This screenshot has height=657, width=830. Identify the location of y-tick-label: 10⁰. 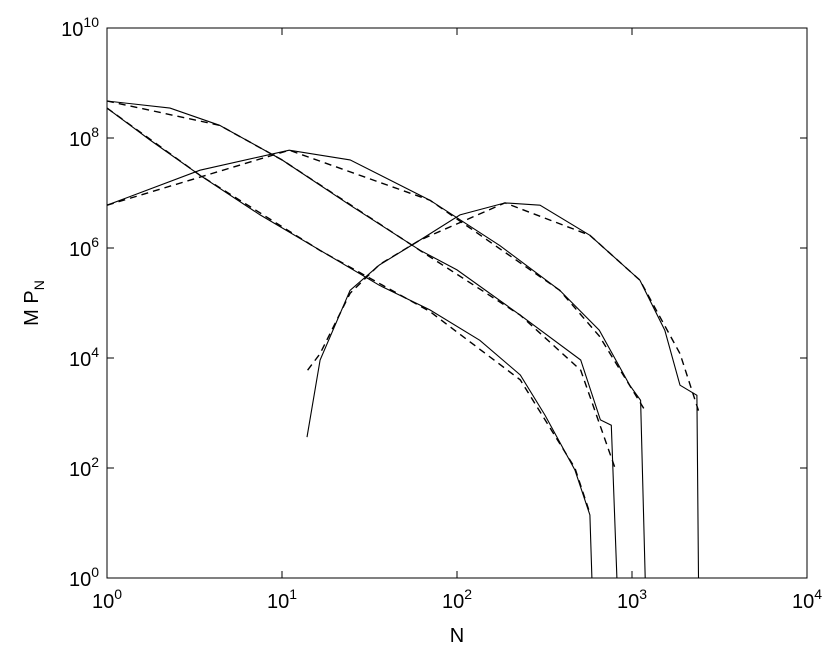
(84, 577).